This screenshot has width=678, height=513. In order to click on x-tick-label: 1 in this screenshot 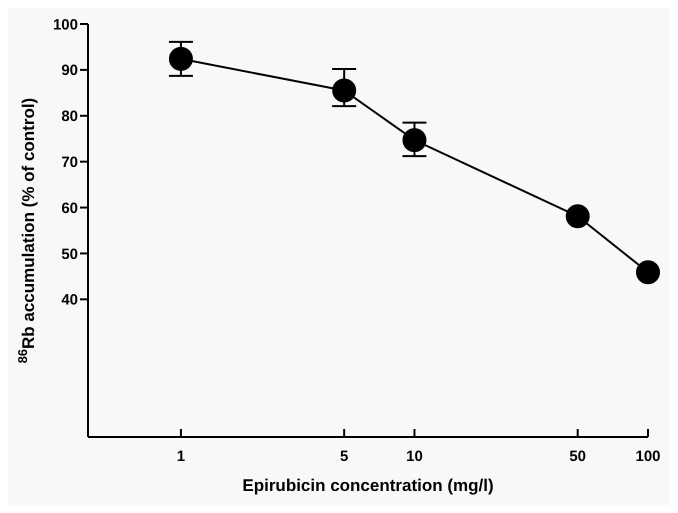, I will do `click(181, 456)`.